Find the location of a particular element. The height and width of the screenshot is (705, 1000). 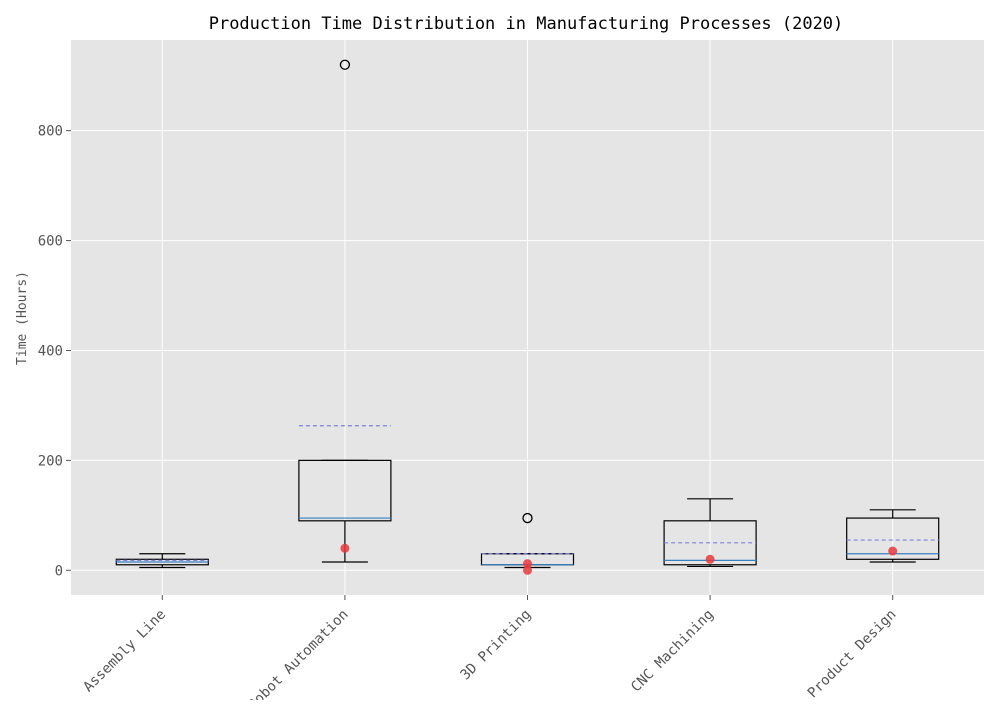

y-tick-label: 400 is located at coordinates (50, 351).